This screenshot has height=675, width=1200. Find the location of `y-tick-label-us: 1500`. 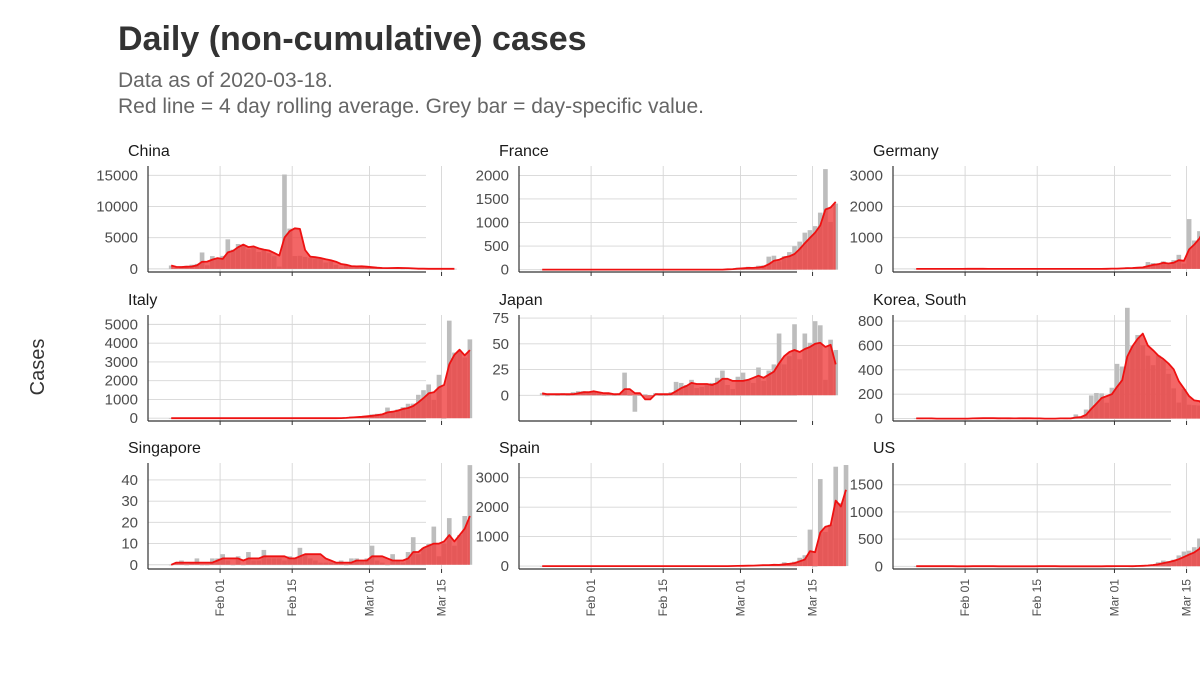

y-tick-label-us: 1500 is located at coordinates (866, 485).